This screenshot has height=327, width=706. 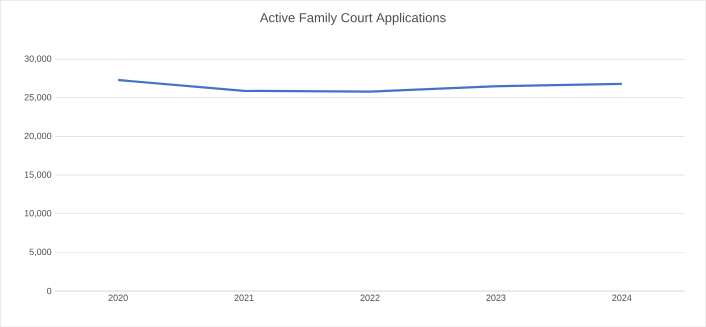 What do you see at coordinates (38, 175) in the screenshot?
I see `y-tick-label: 15,000` at bounding box center [38, 175].